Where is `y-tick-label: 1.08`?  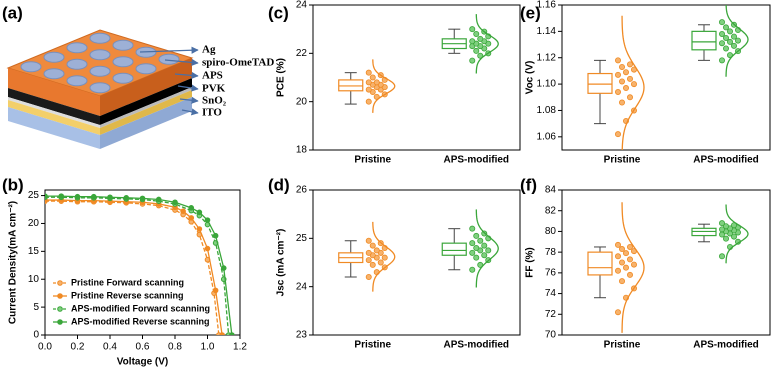
y-tick-label: 1.08 is located at coordinates (547, 110).